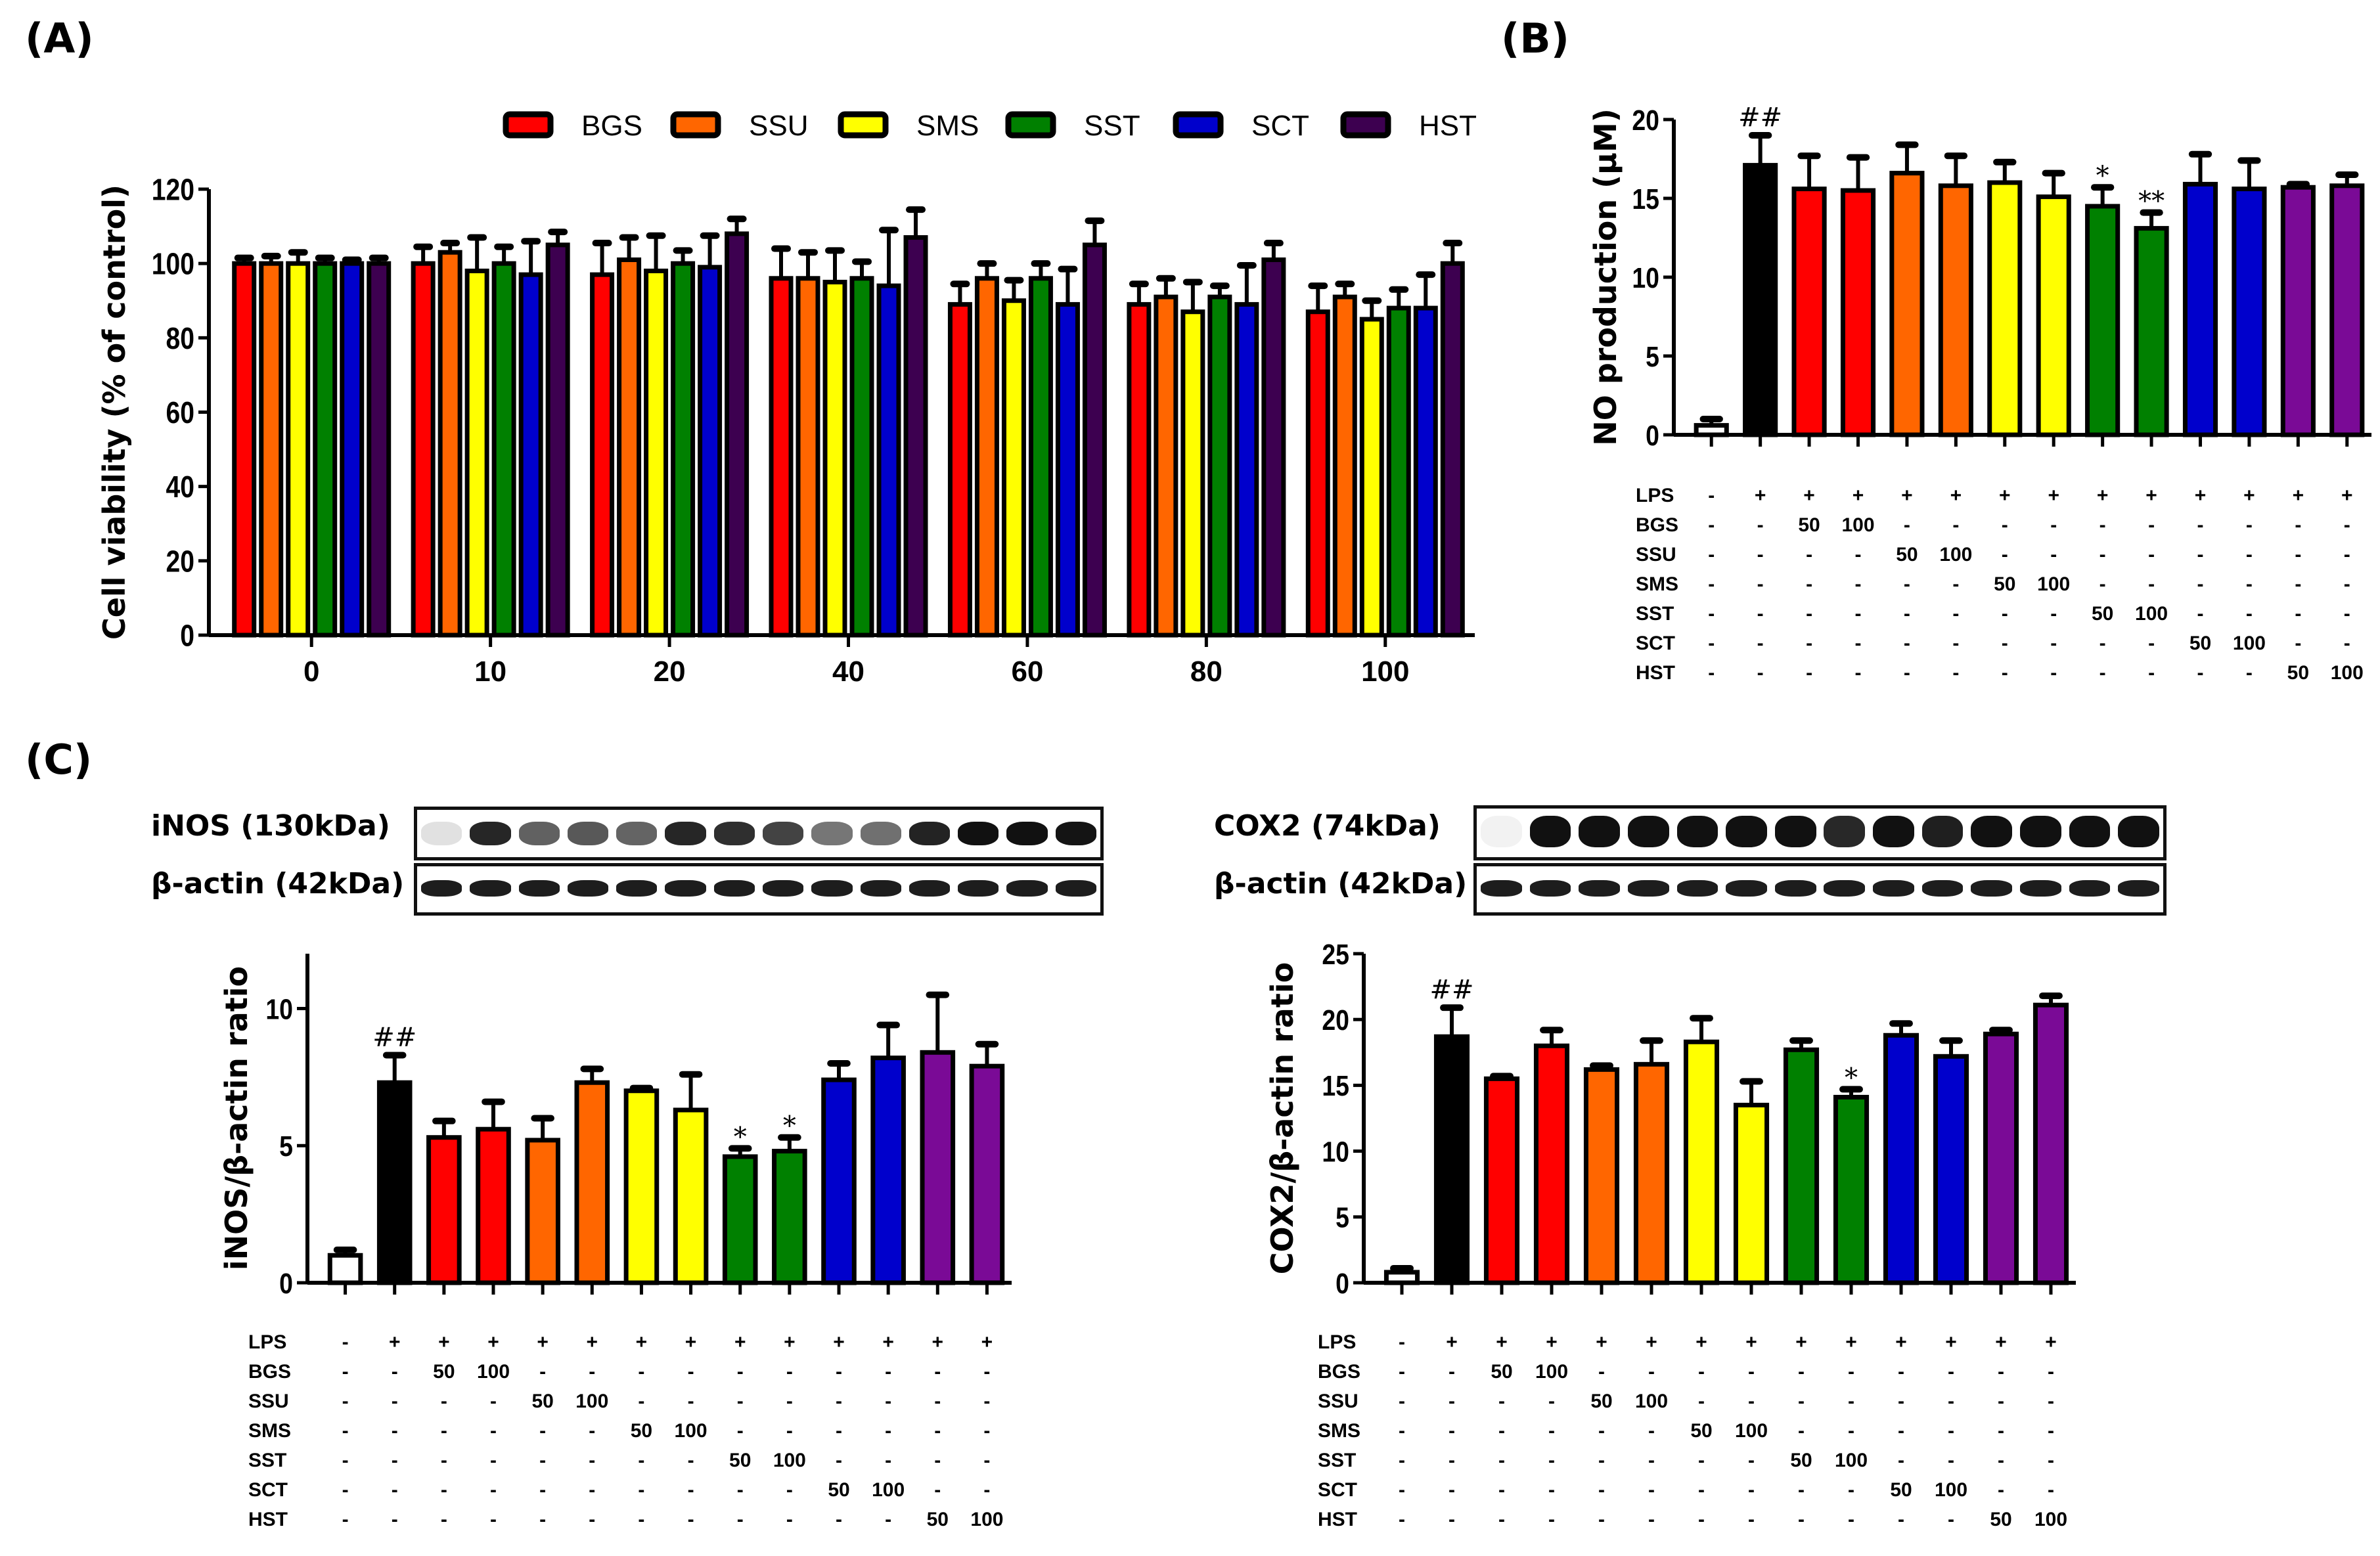  Describe the element at coordinates (1385, 672) in the screenshot. I see `x-tick-label: 100` at that location.